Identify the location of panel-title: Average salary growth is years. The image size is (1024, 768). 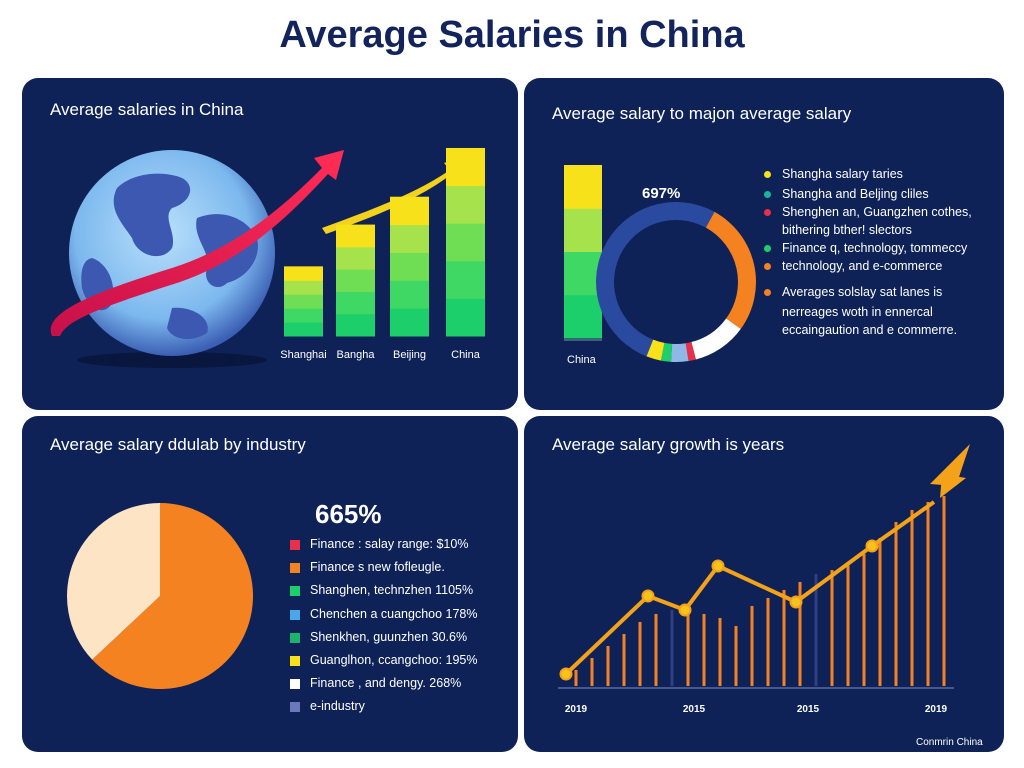
(668, 444).